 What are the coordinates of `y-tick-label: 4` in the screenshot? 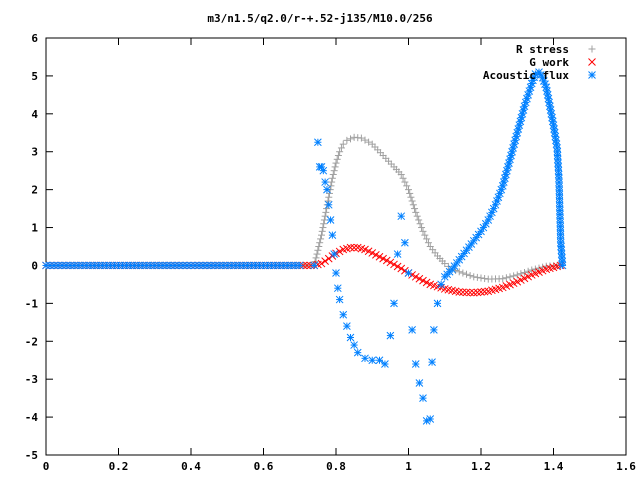 It's located at (34, 114).